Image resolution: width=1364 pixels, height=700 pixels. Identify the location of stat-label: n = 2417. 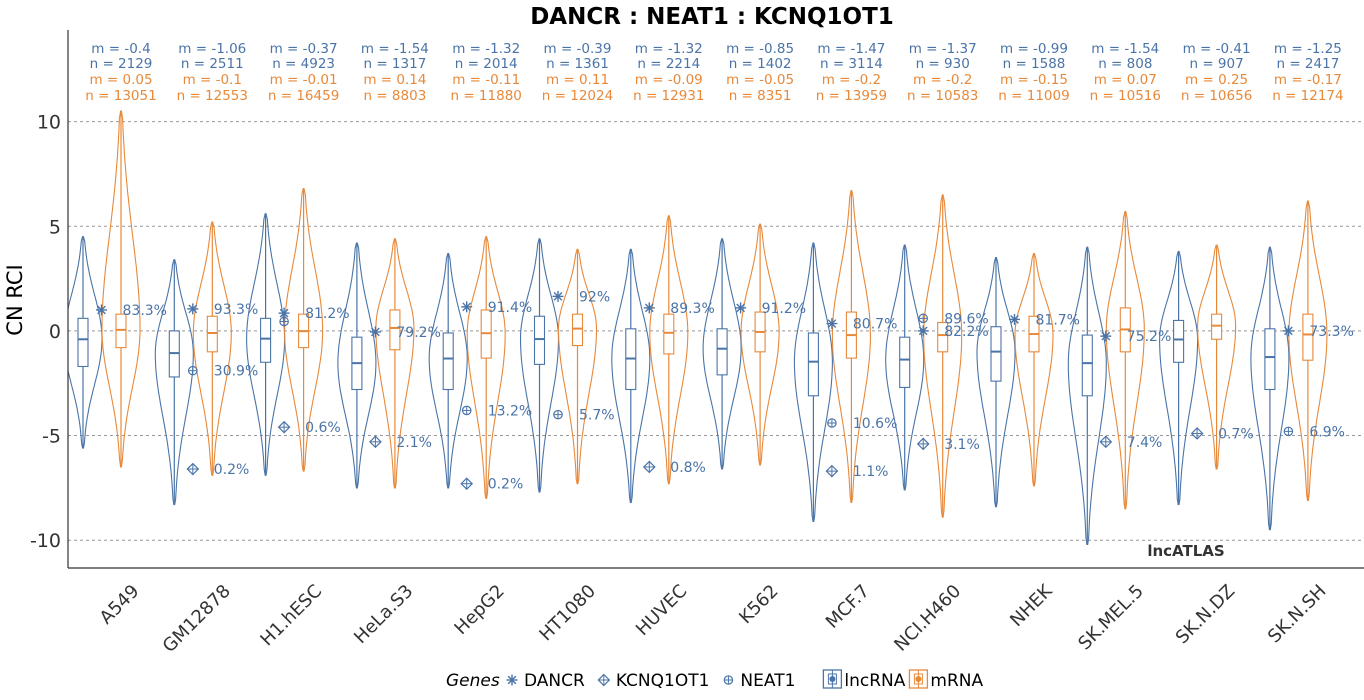
(1307, 64).